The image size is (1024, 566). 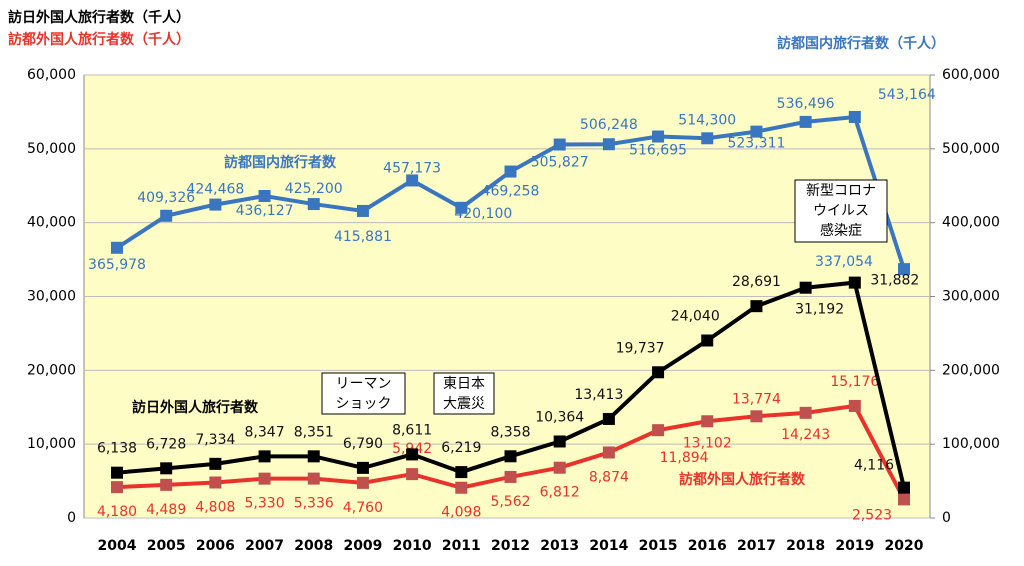 What do you see at coordinates (971, 444) in the screenshot?
I see `y2-tick-label: 100,000` at bounding box center [971, 444].